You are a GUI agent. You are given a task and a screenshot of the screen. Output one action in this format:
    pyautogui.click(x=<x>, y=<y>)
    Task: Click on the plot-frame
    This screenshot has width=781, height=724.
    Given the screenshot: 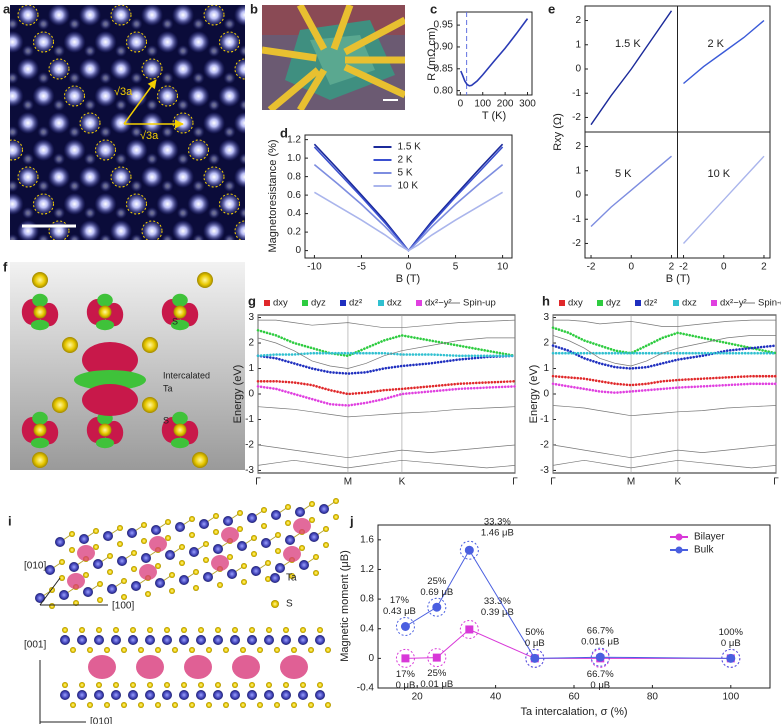 What is the action you would take?
    pyautogui.click(x=664, y=394)
    